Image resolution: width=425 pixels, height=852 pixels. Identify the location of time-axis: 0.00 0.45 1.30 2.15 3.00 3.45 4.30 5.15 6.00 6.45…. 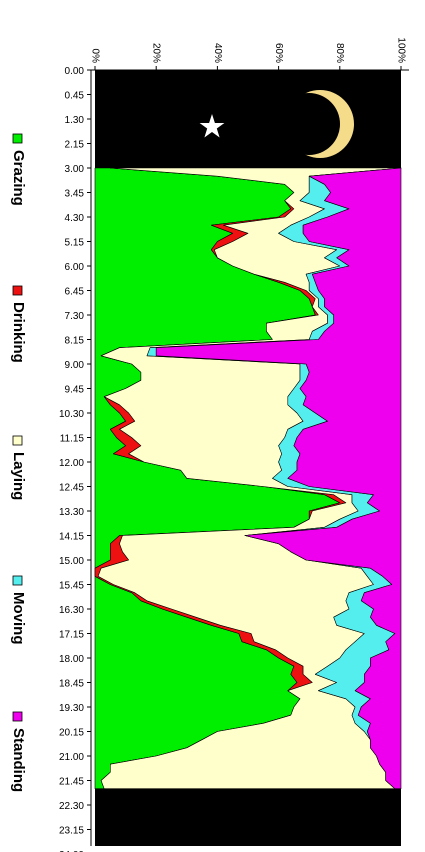
(75, 459).